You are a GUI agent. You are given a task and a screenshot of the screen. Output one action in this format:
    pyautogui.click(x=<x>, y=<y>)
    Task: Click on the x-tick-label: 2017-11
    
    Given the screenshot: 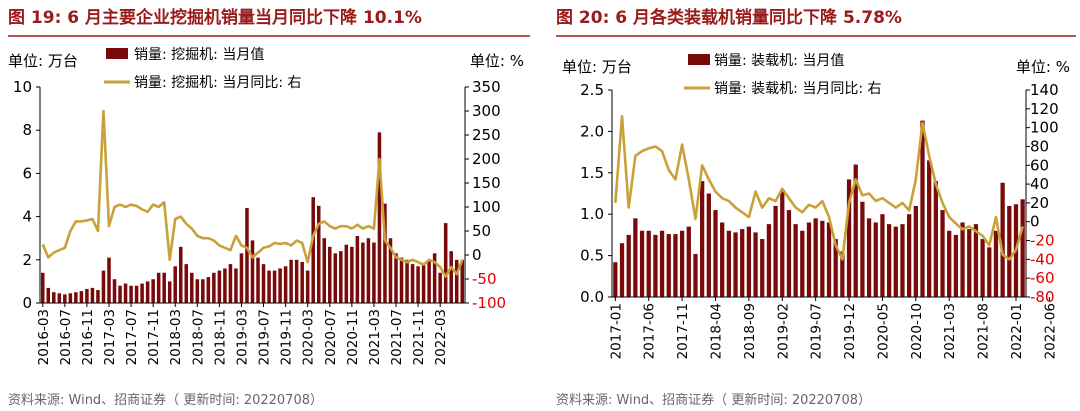 What is the action you would take?
    pyautogui.click(x=154, y=337)
    